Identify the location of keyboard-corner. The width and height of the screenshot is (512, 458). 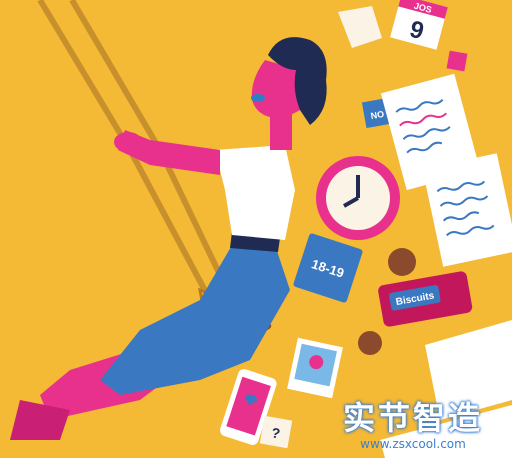
(446, 431).